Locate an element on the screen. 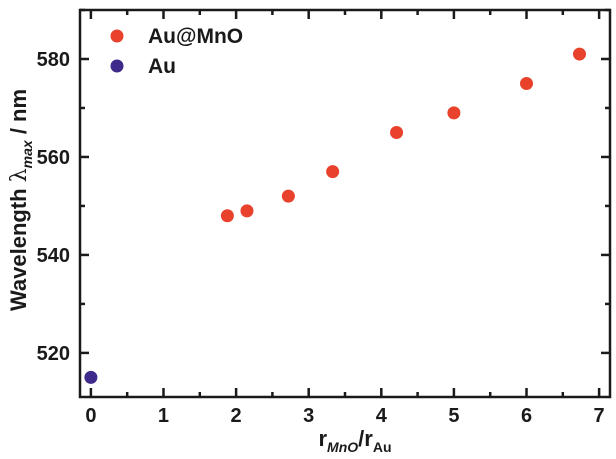 The image size is (616, 459). x-tick-label: 4 is located at coordinates (382, 416).